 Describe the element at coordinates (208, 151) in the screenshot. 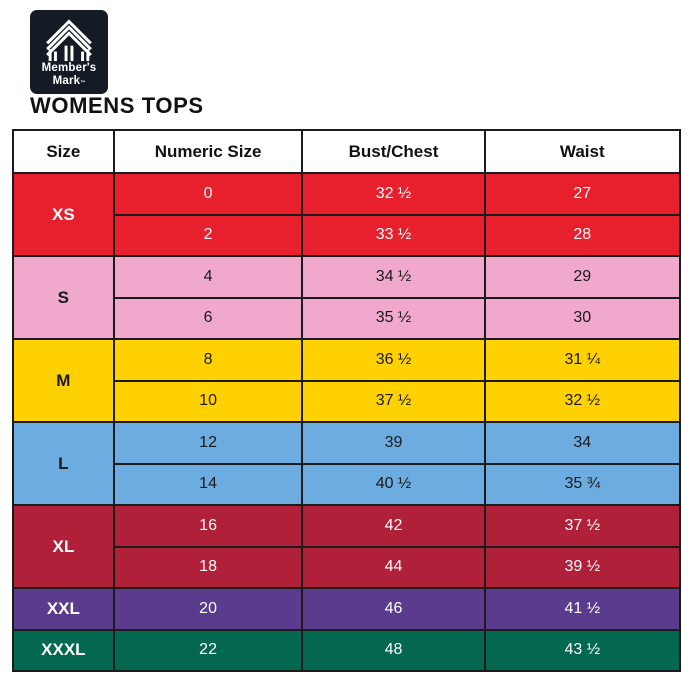

I see `column-header-numeric-size: Numeric Size` at that location.